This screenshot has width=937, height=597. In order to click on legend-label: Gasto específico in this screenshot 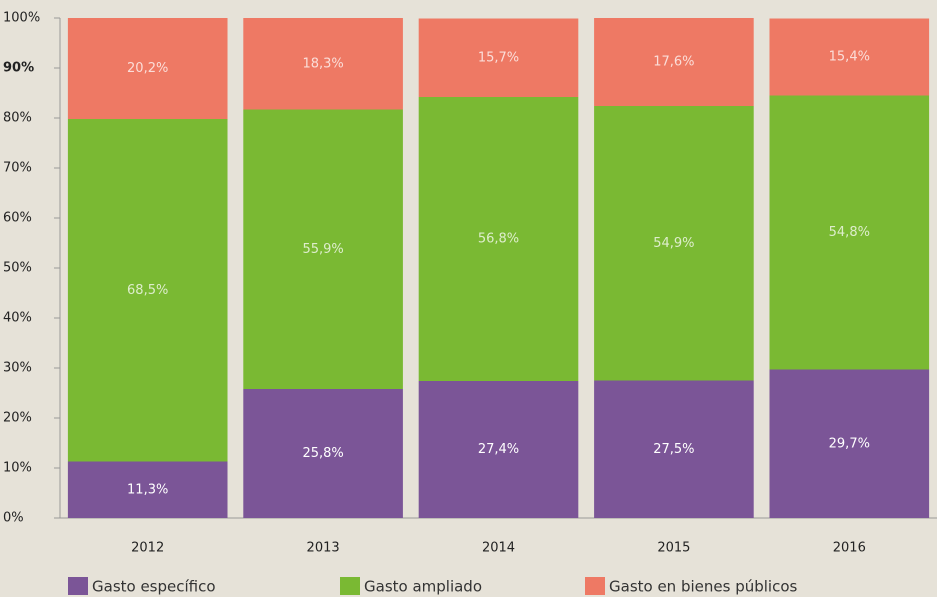, I will do `click(154, 587)`.